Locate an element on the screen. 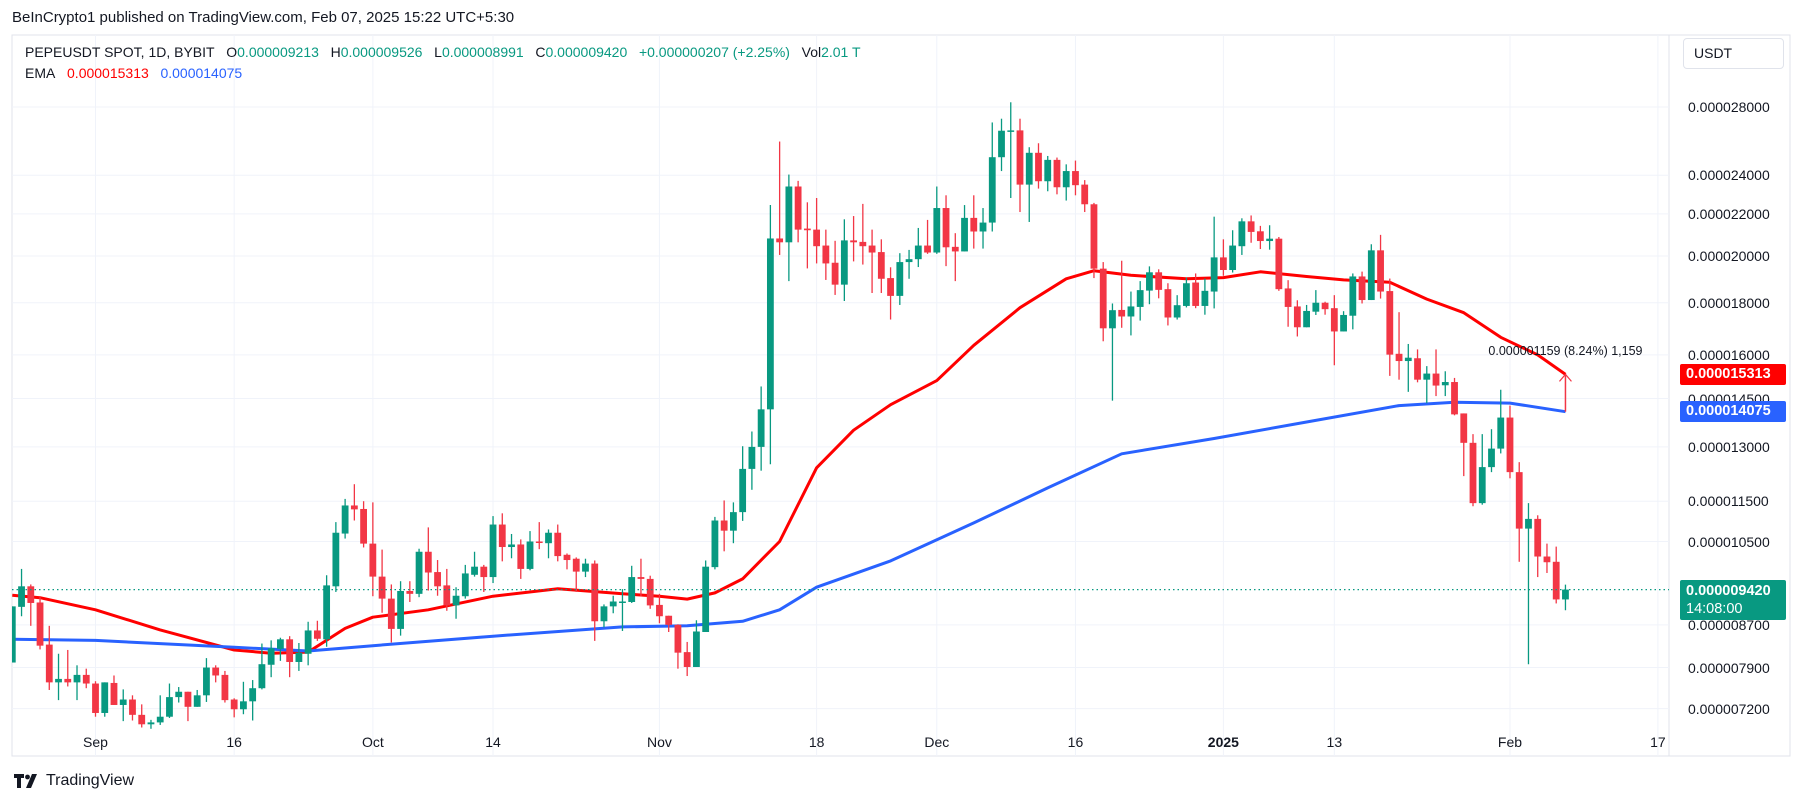 This screenshot has width=1805, height=803. last-price-value: 0.000009420 is located at coordinates (1728, 590).